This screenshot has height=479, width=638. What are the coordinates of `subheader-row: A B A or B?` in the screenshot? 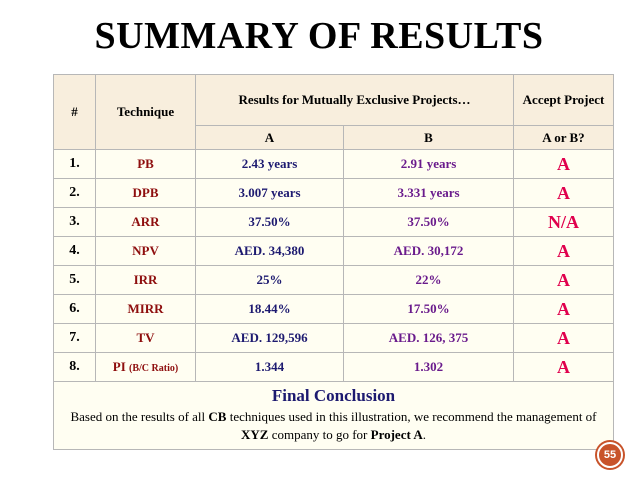 It's located at (334, 137).